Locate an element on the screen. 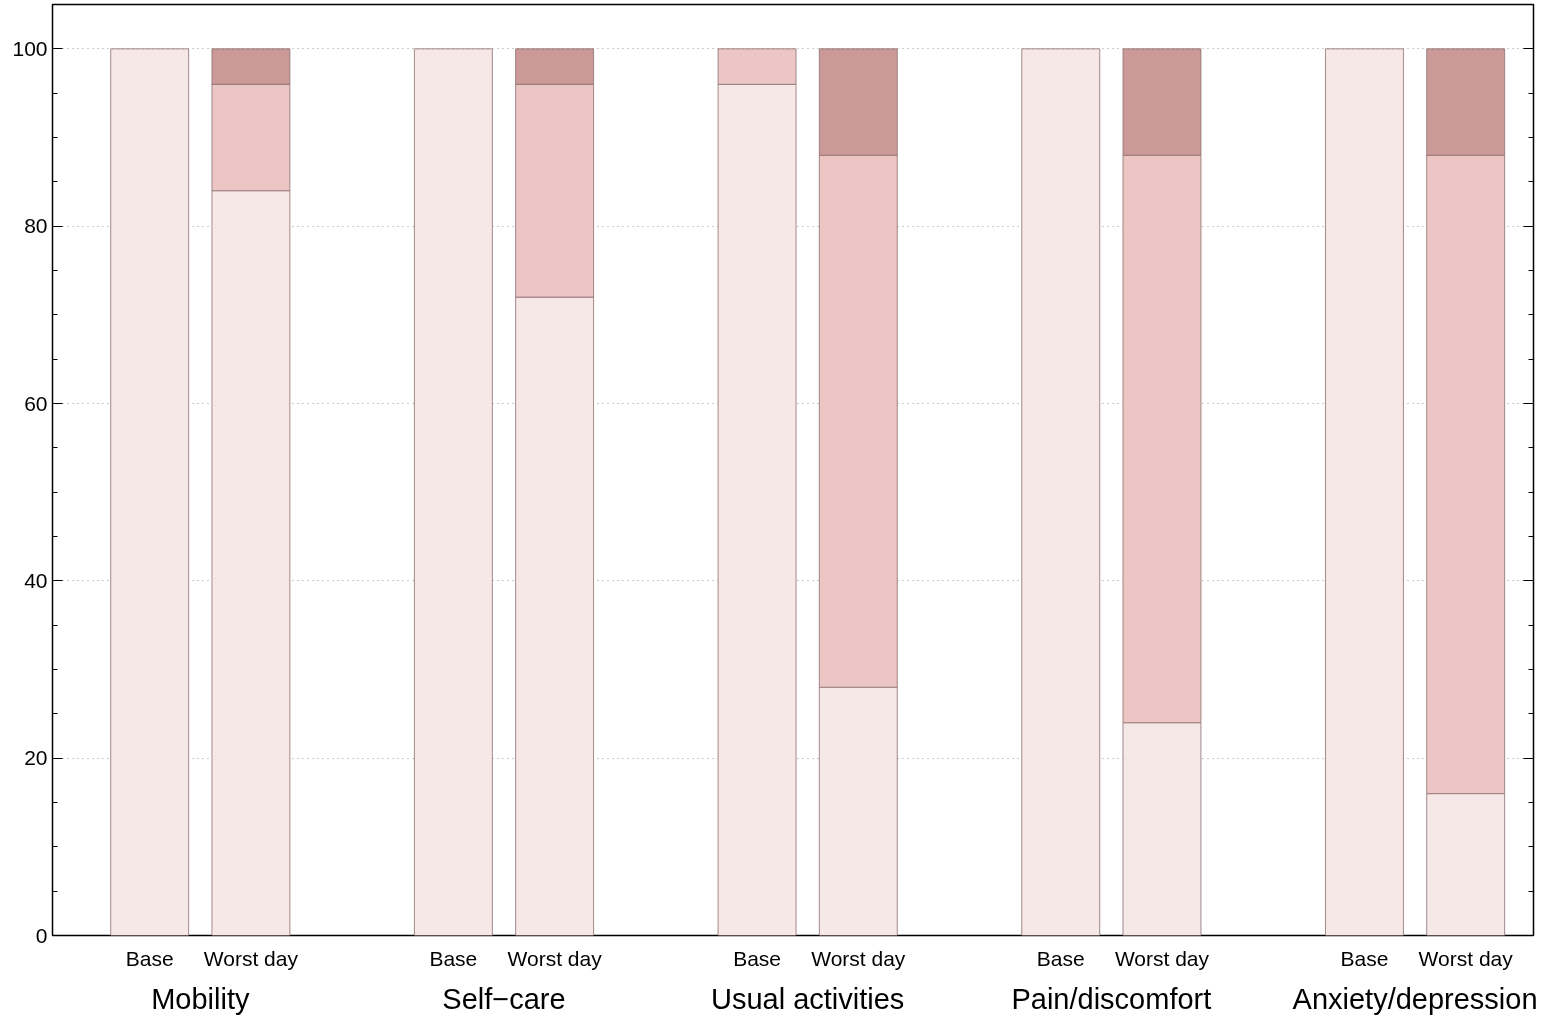  y-tick-label: 100 is located at coordinates (30, 48).